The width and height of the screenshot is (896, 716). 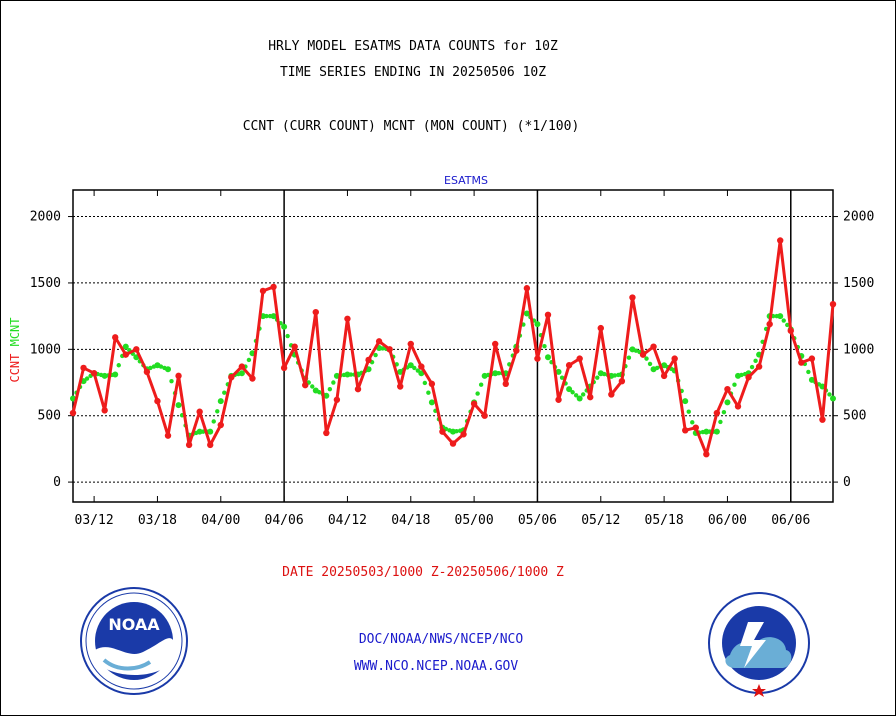 I want to click on y-tick-label-left: 2000, so click(x=45, y=217).